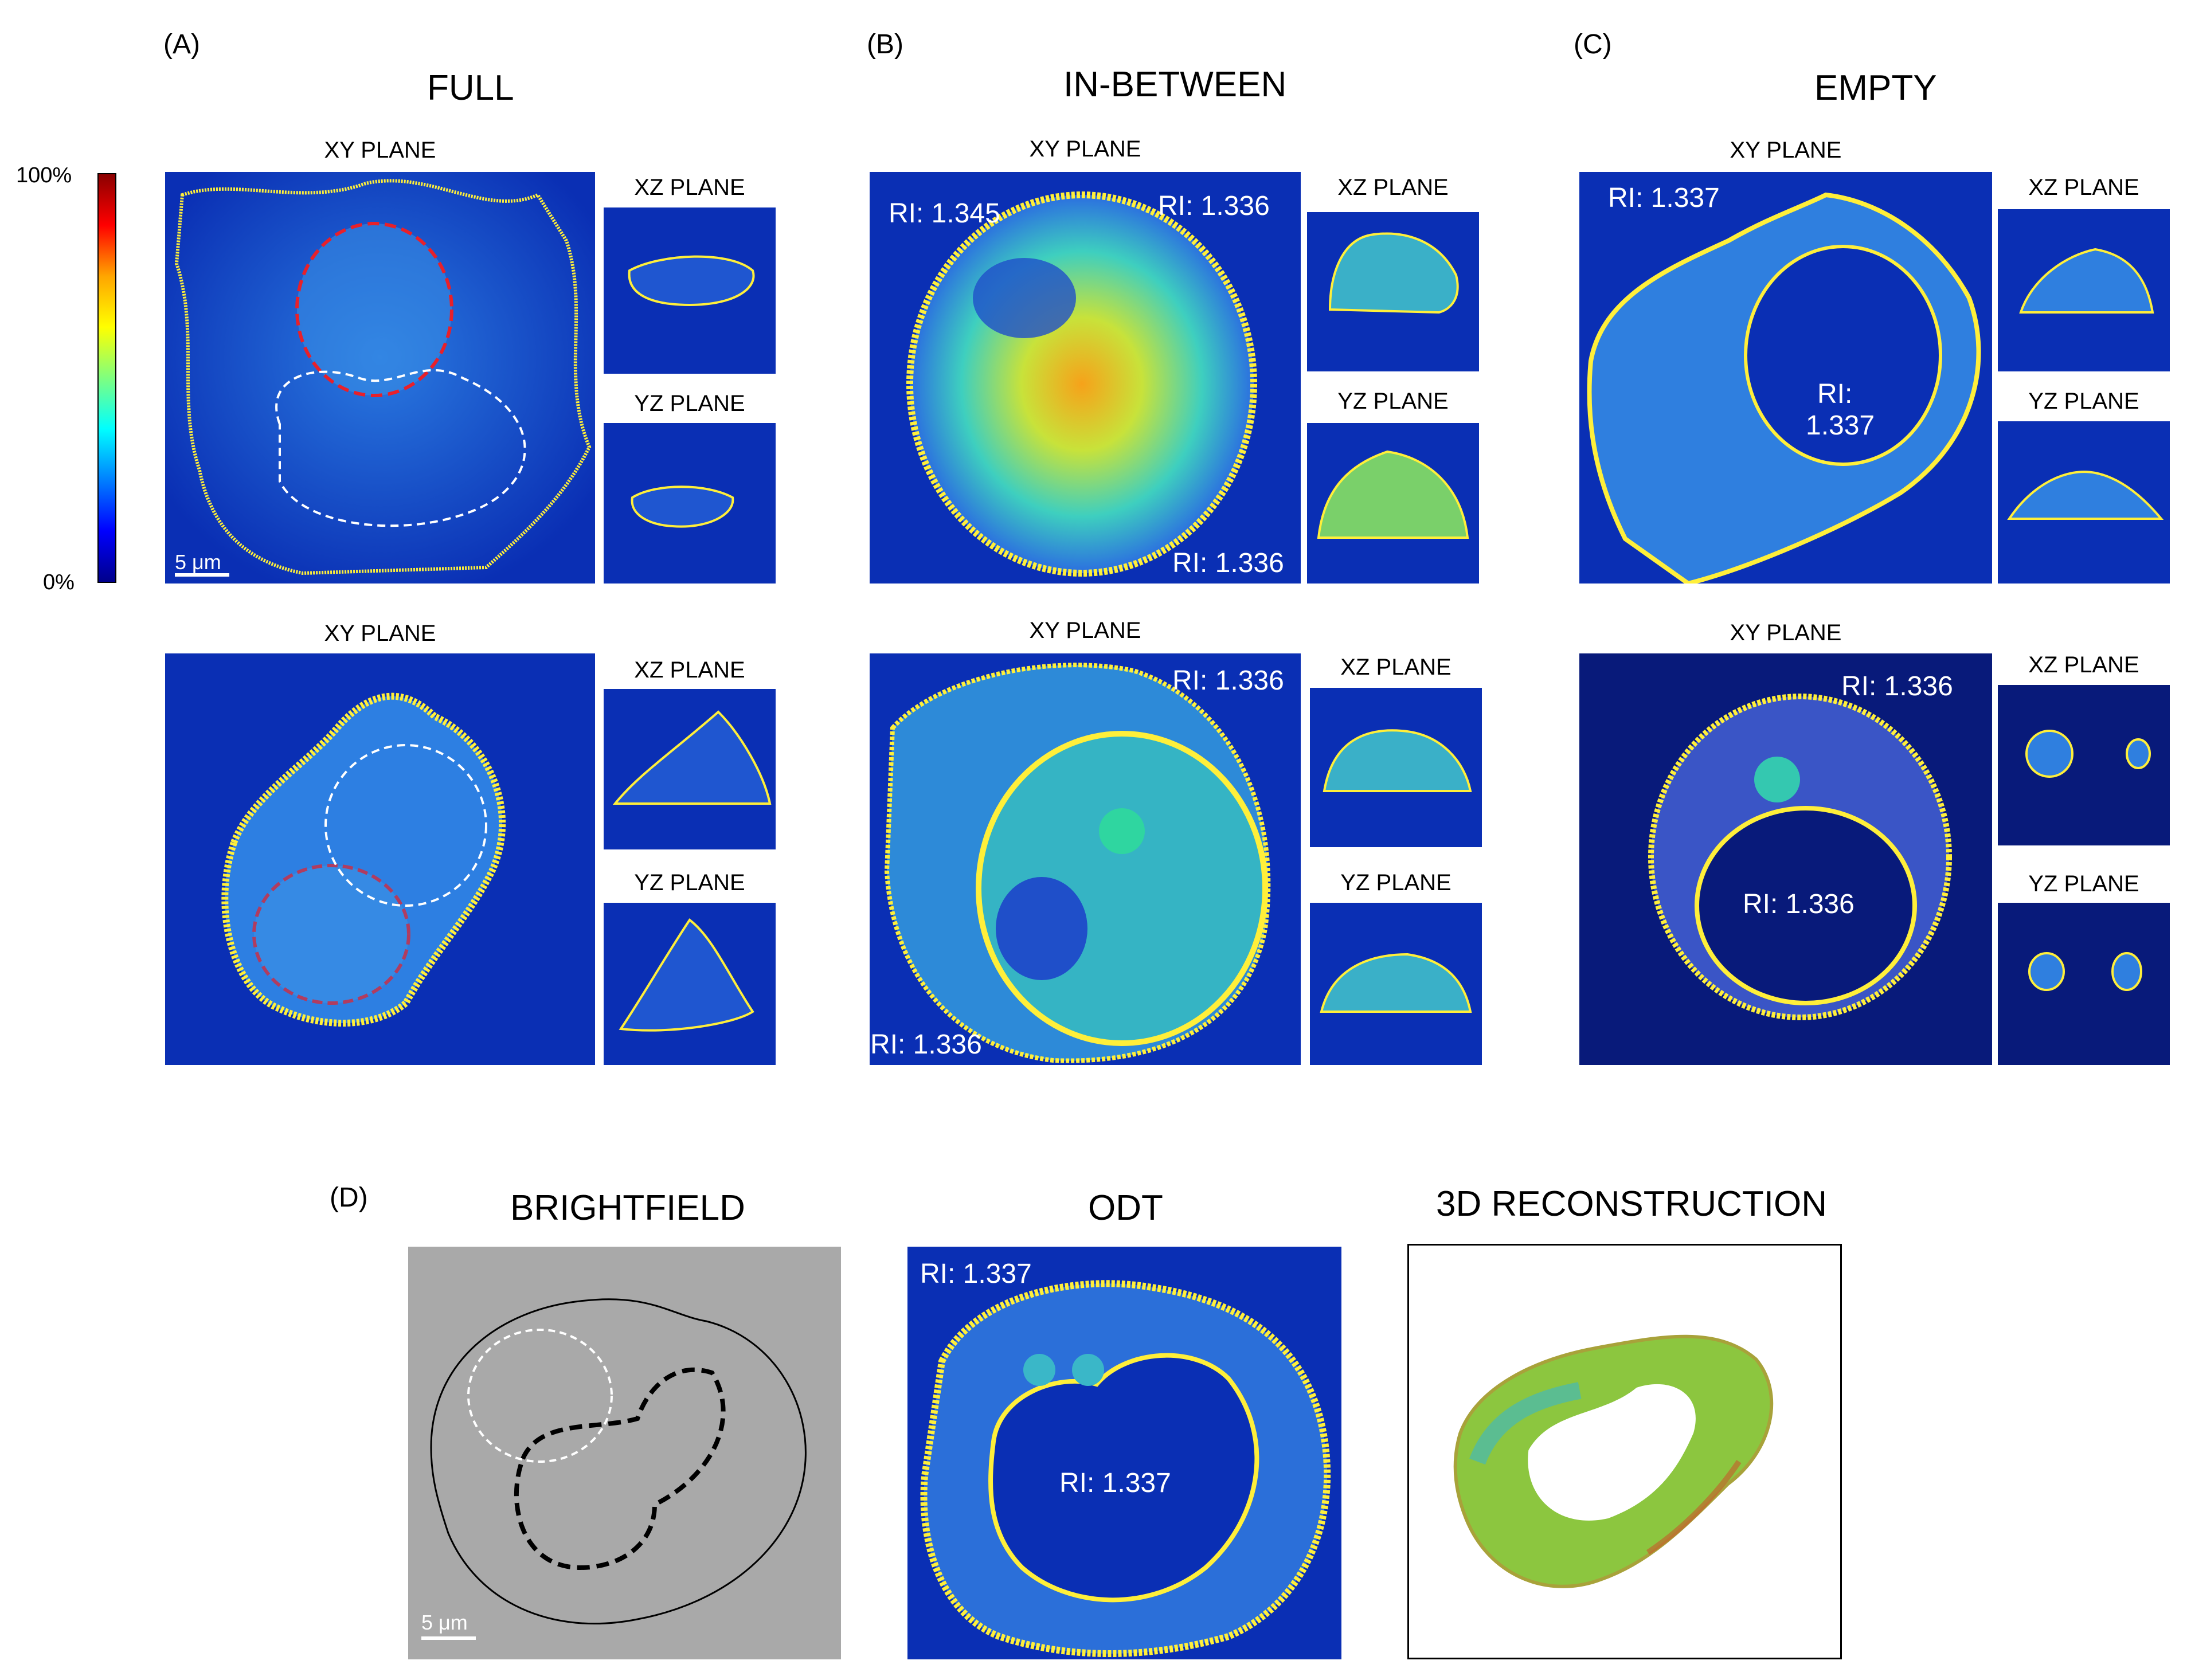 The image size is (2187, 1680). What do you see at coordinates (1124, 1453) in the screenshot?
I see `odt-image` at bounding box center [1124, 1453].